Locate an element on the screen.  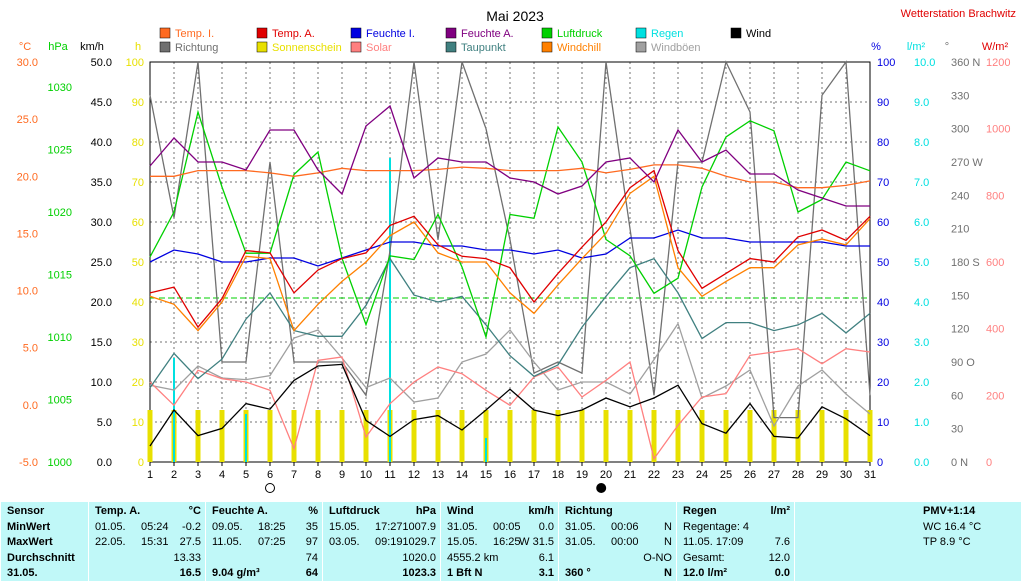
x-tick-label: 14 is located at coordinates (462, 475).